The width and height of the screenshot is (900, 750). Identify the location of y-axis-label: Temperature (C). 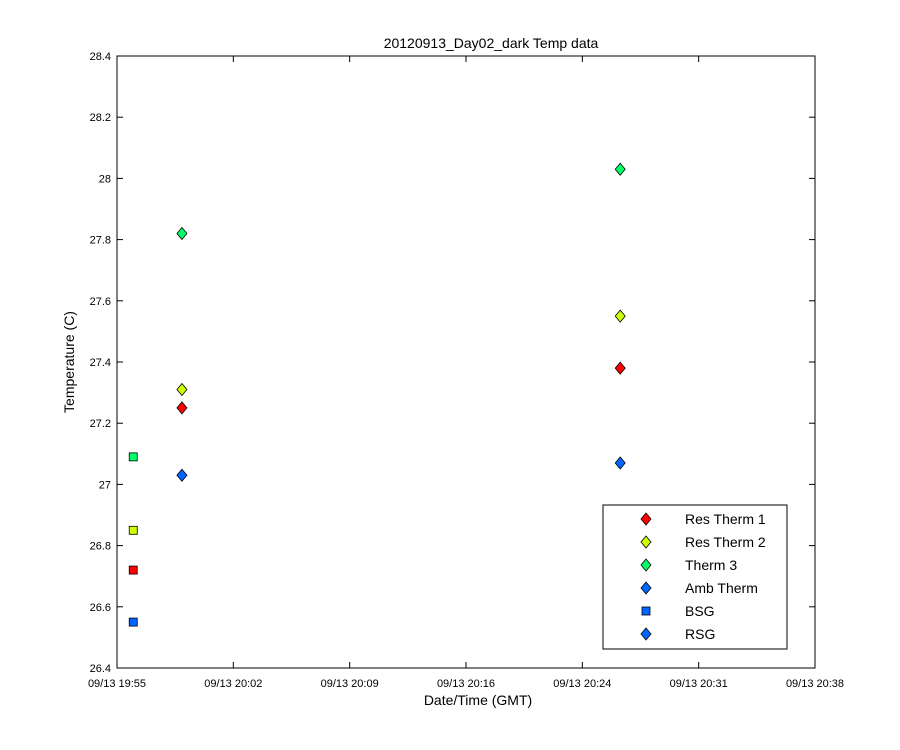
(69, 362).